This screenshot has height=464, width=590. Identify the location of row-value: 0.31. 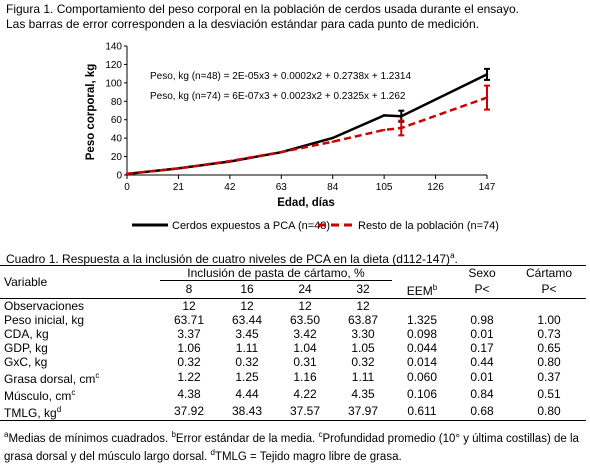
(305, 361).